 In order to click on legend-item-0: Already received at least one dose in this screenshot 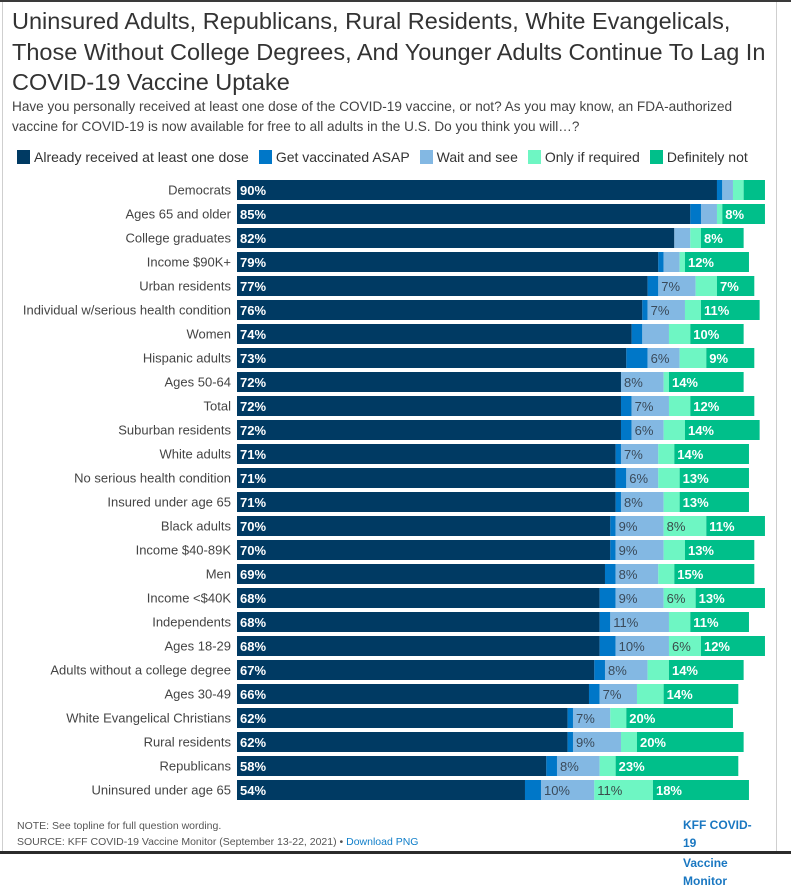, I will do `click(133, 157)`.